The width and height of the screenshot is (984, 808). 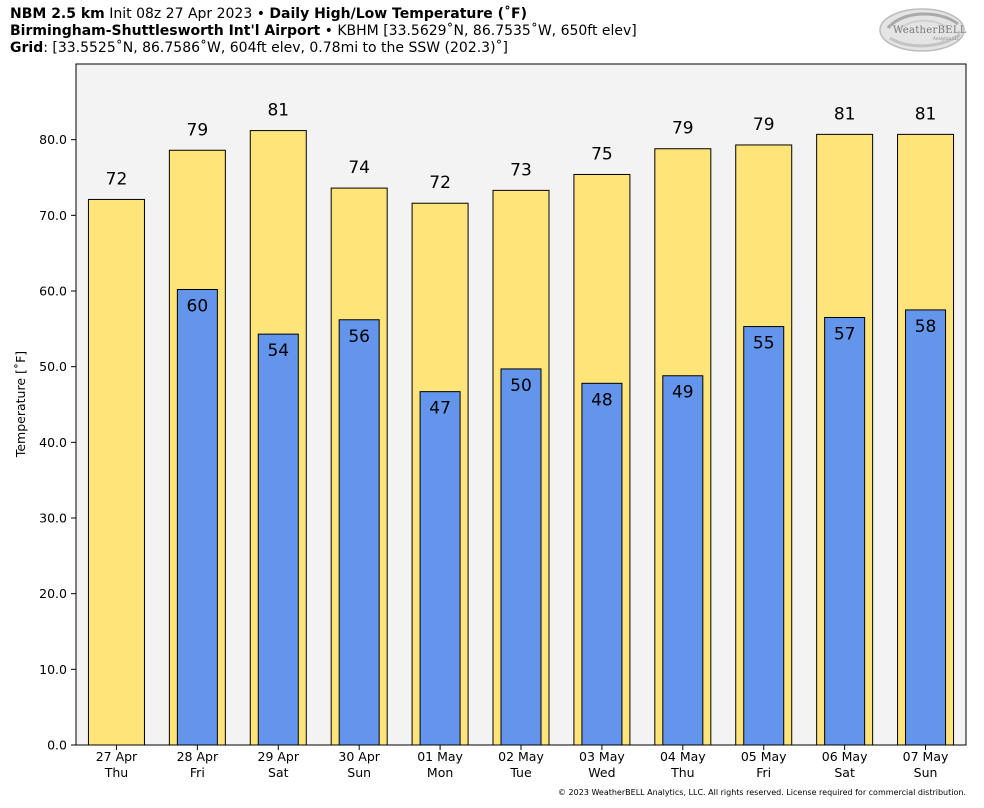 I want to click on x-tick-date: 03 May, so click(x=602, y=756).